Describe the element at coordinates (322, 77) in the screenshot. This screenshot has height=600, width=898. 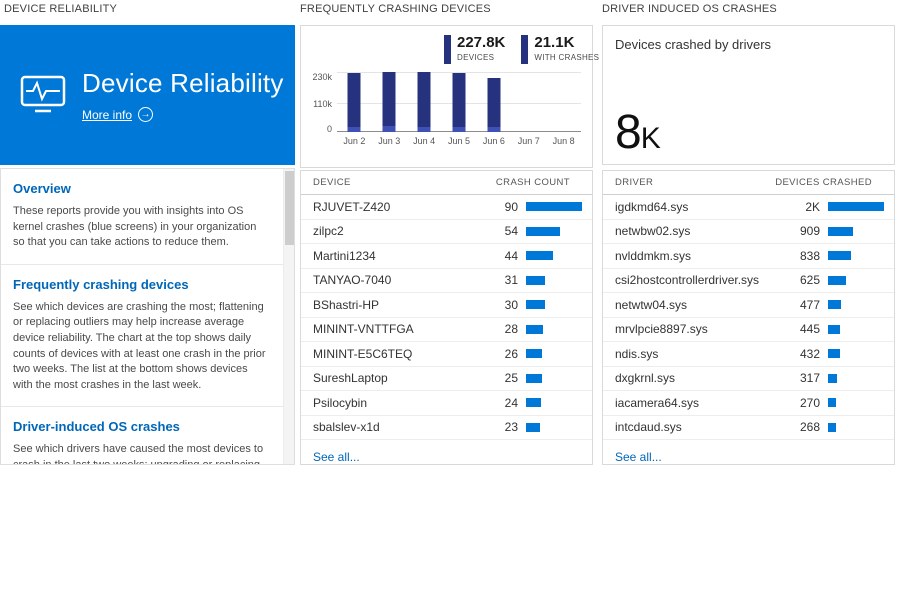
I see `y-axis-tick-label: 230k` at that location.